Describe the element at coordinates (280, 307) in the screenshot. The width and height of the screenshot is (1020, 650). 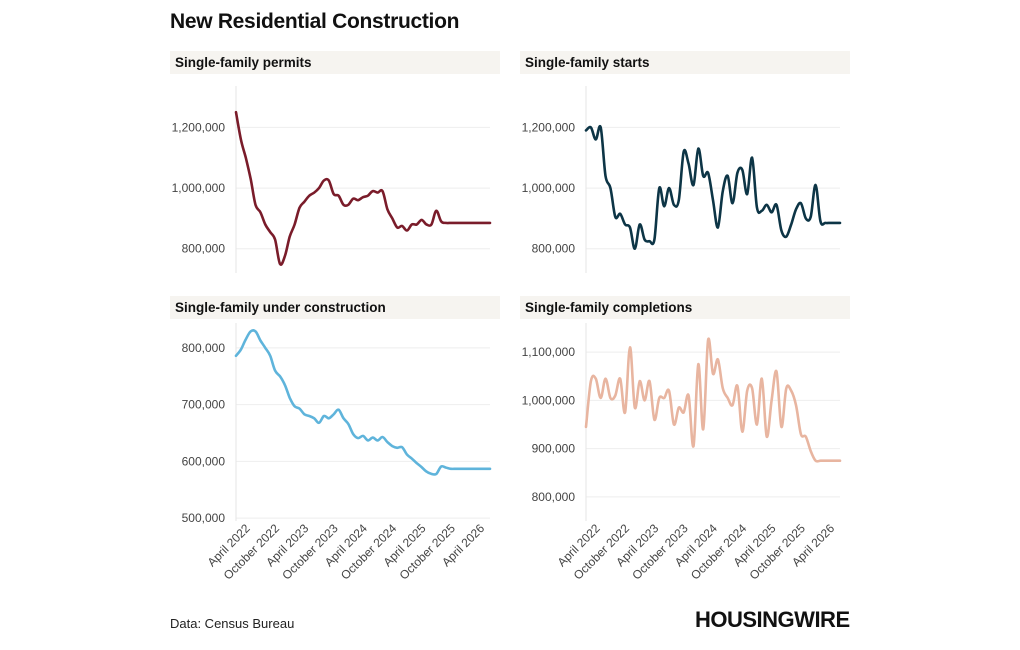
I see `panel-title: Single-family under construction` at that location.